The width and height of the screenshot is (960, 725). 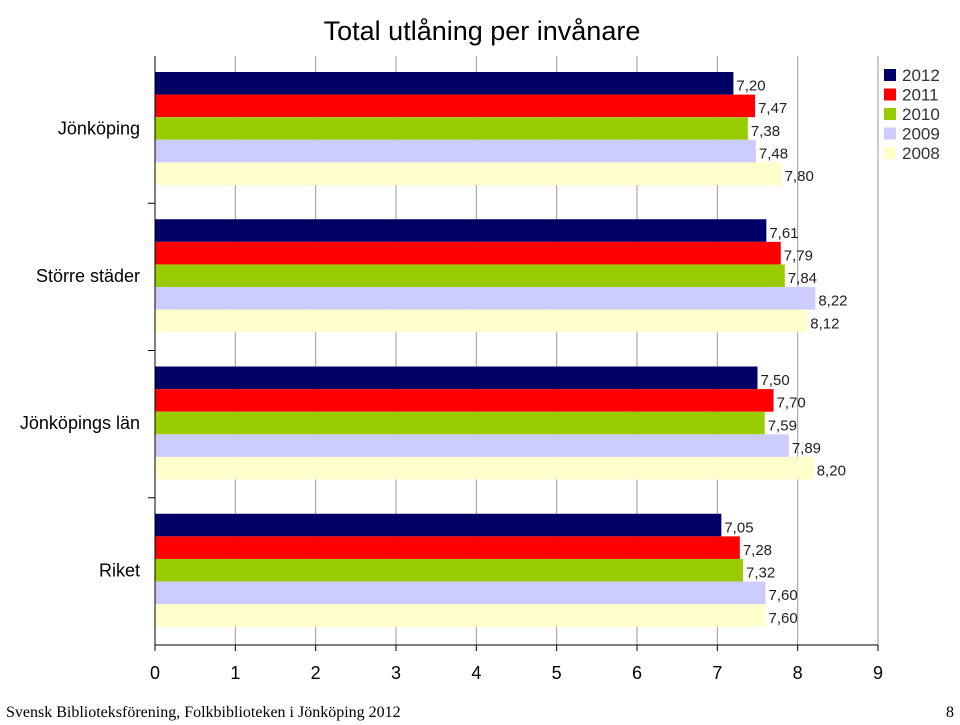 What do you see at coordinates (775, 380) in the screenshot?
I see `data-label: 7,50` at bounding box center [775, 380].